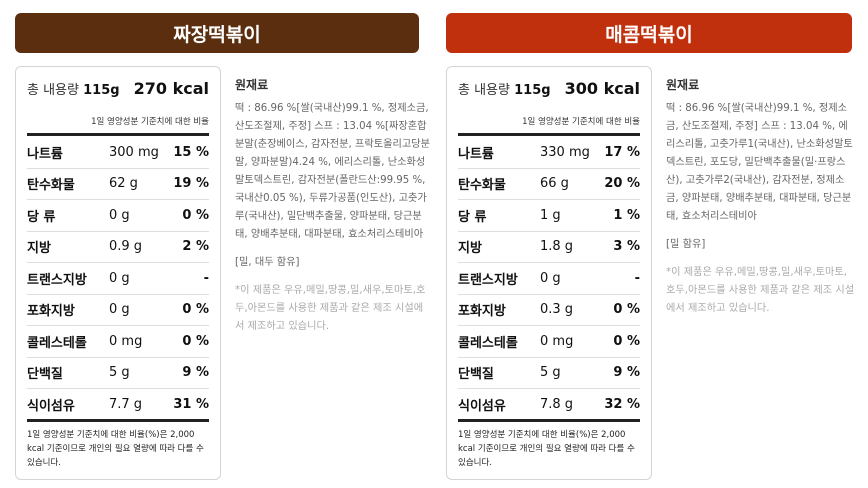  I want to click on kcal-value: 300 kcal, so click(602, 88).